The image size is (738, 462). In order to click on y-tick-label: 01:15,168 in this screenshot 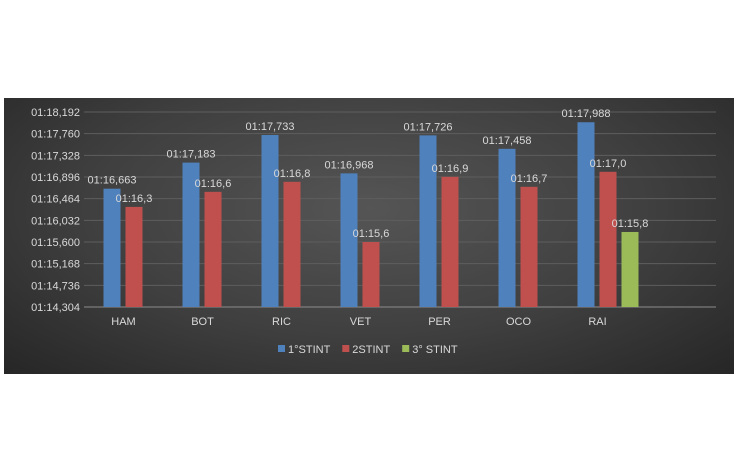, I will do `click(55, 265)`.